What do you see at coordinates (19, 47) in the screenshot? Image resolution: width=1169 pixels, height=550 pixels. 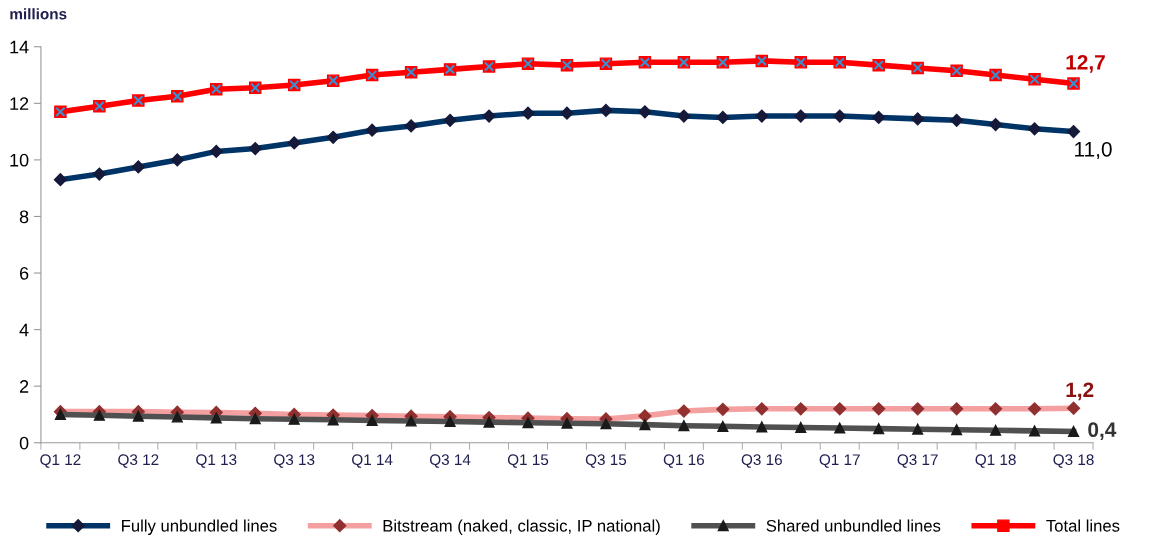 I see `y-tick-label: 14` at bounding box center [19, 47].